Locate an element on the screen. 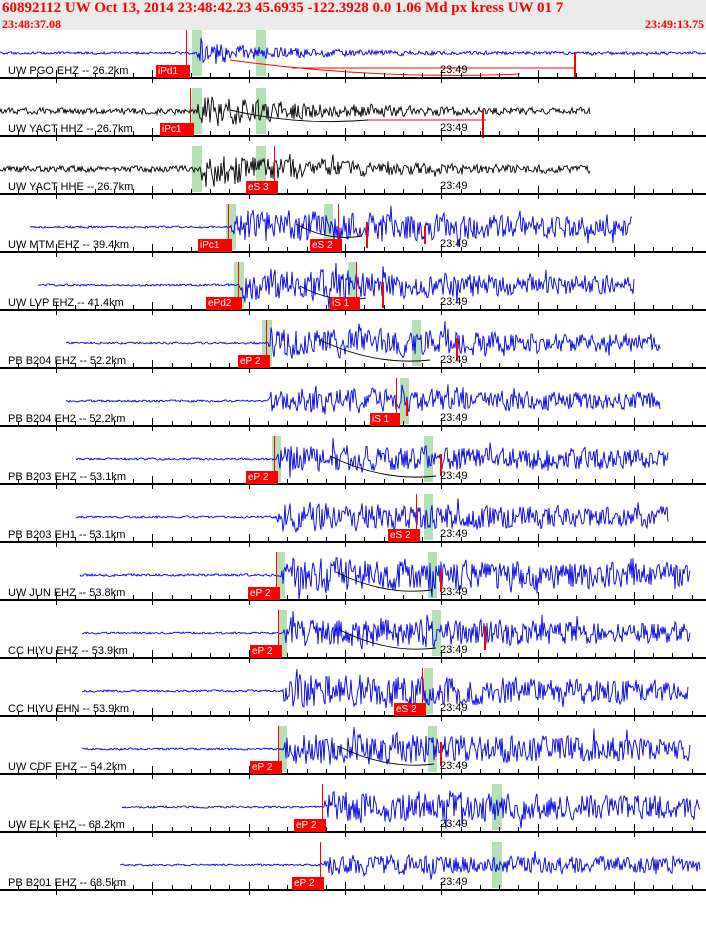 This screenshot has height=938, width=706. phase-pick-label: iPd1 is located at coordinates (173, 71).